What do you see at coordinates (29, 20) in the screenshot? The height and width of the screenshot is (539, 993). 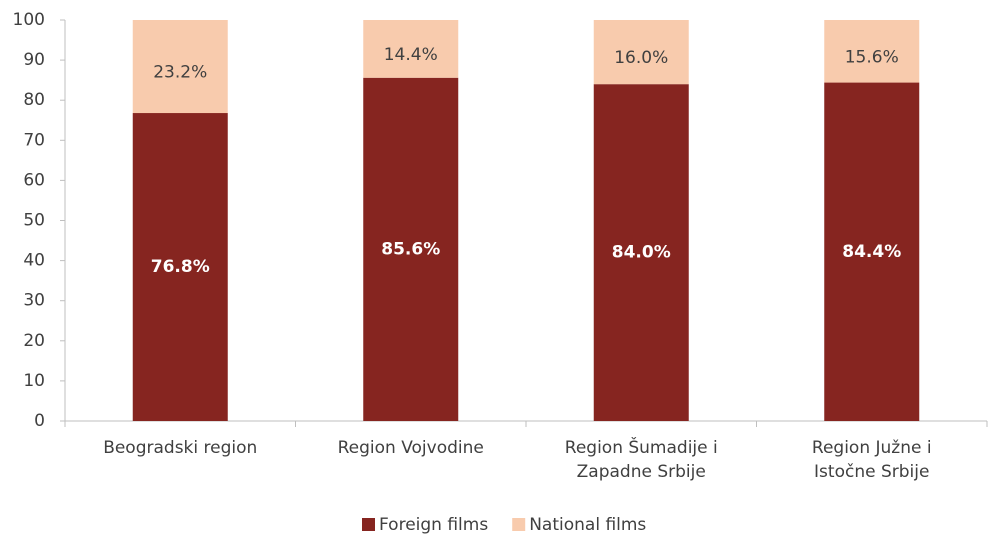 I see `y-tick-label: 100` at bounding box center [29, 20].